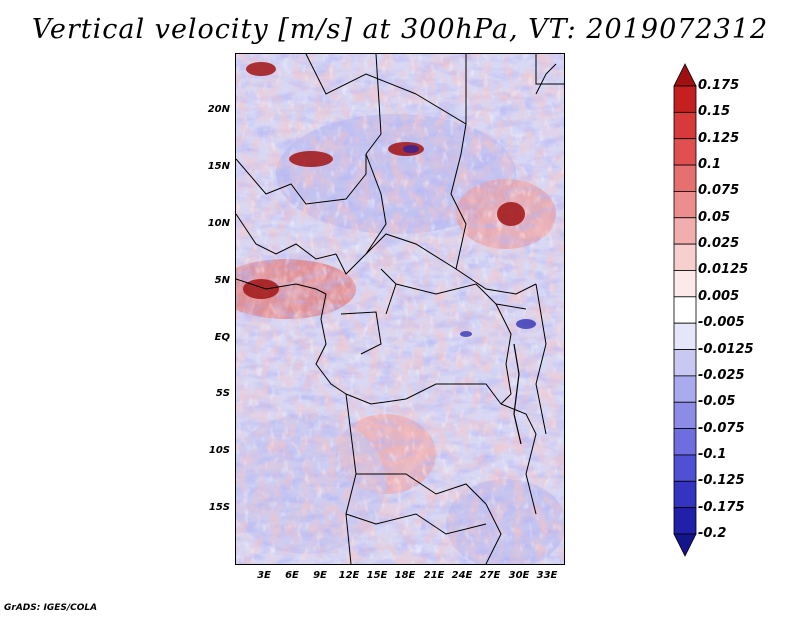 This screenshot has width=800, height=618. What do you see at coordinates (434, 575) in the screenshot?
I see `lon-label-21e: 21E` at bounding box center [434, 575].